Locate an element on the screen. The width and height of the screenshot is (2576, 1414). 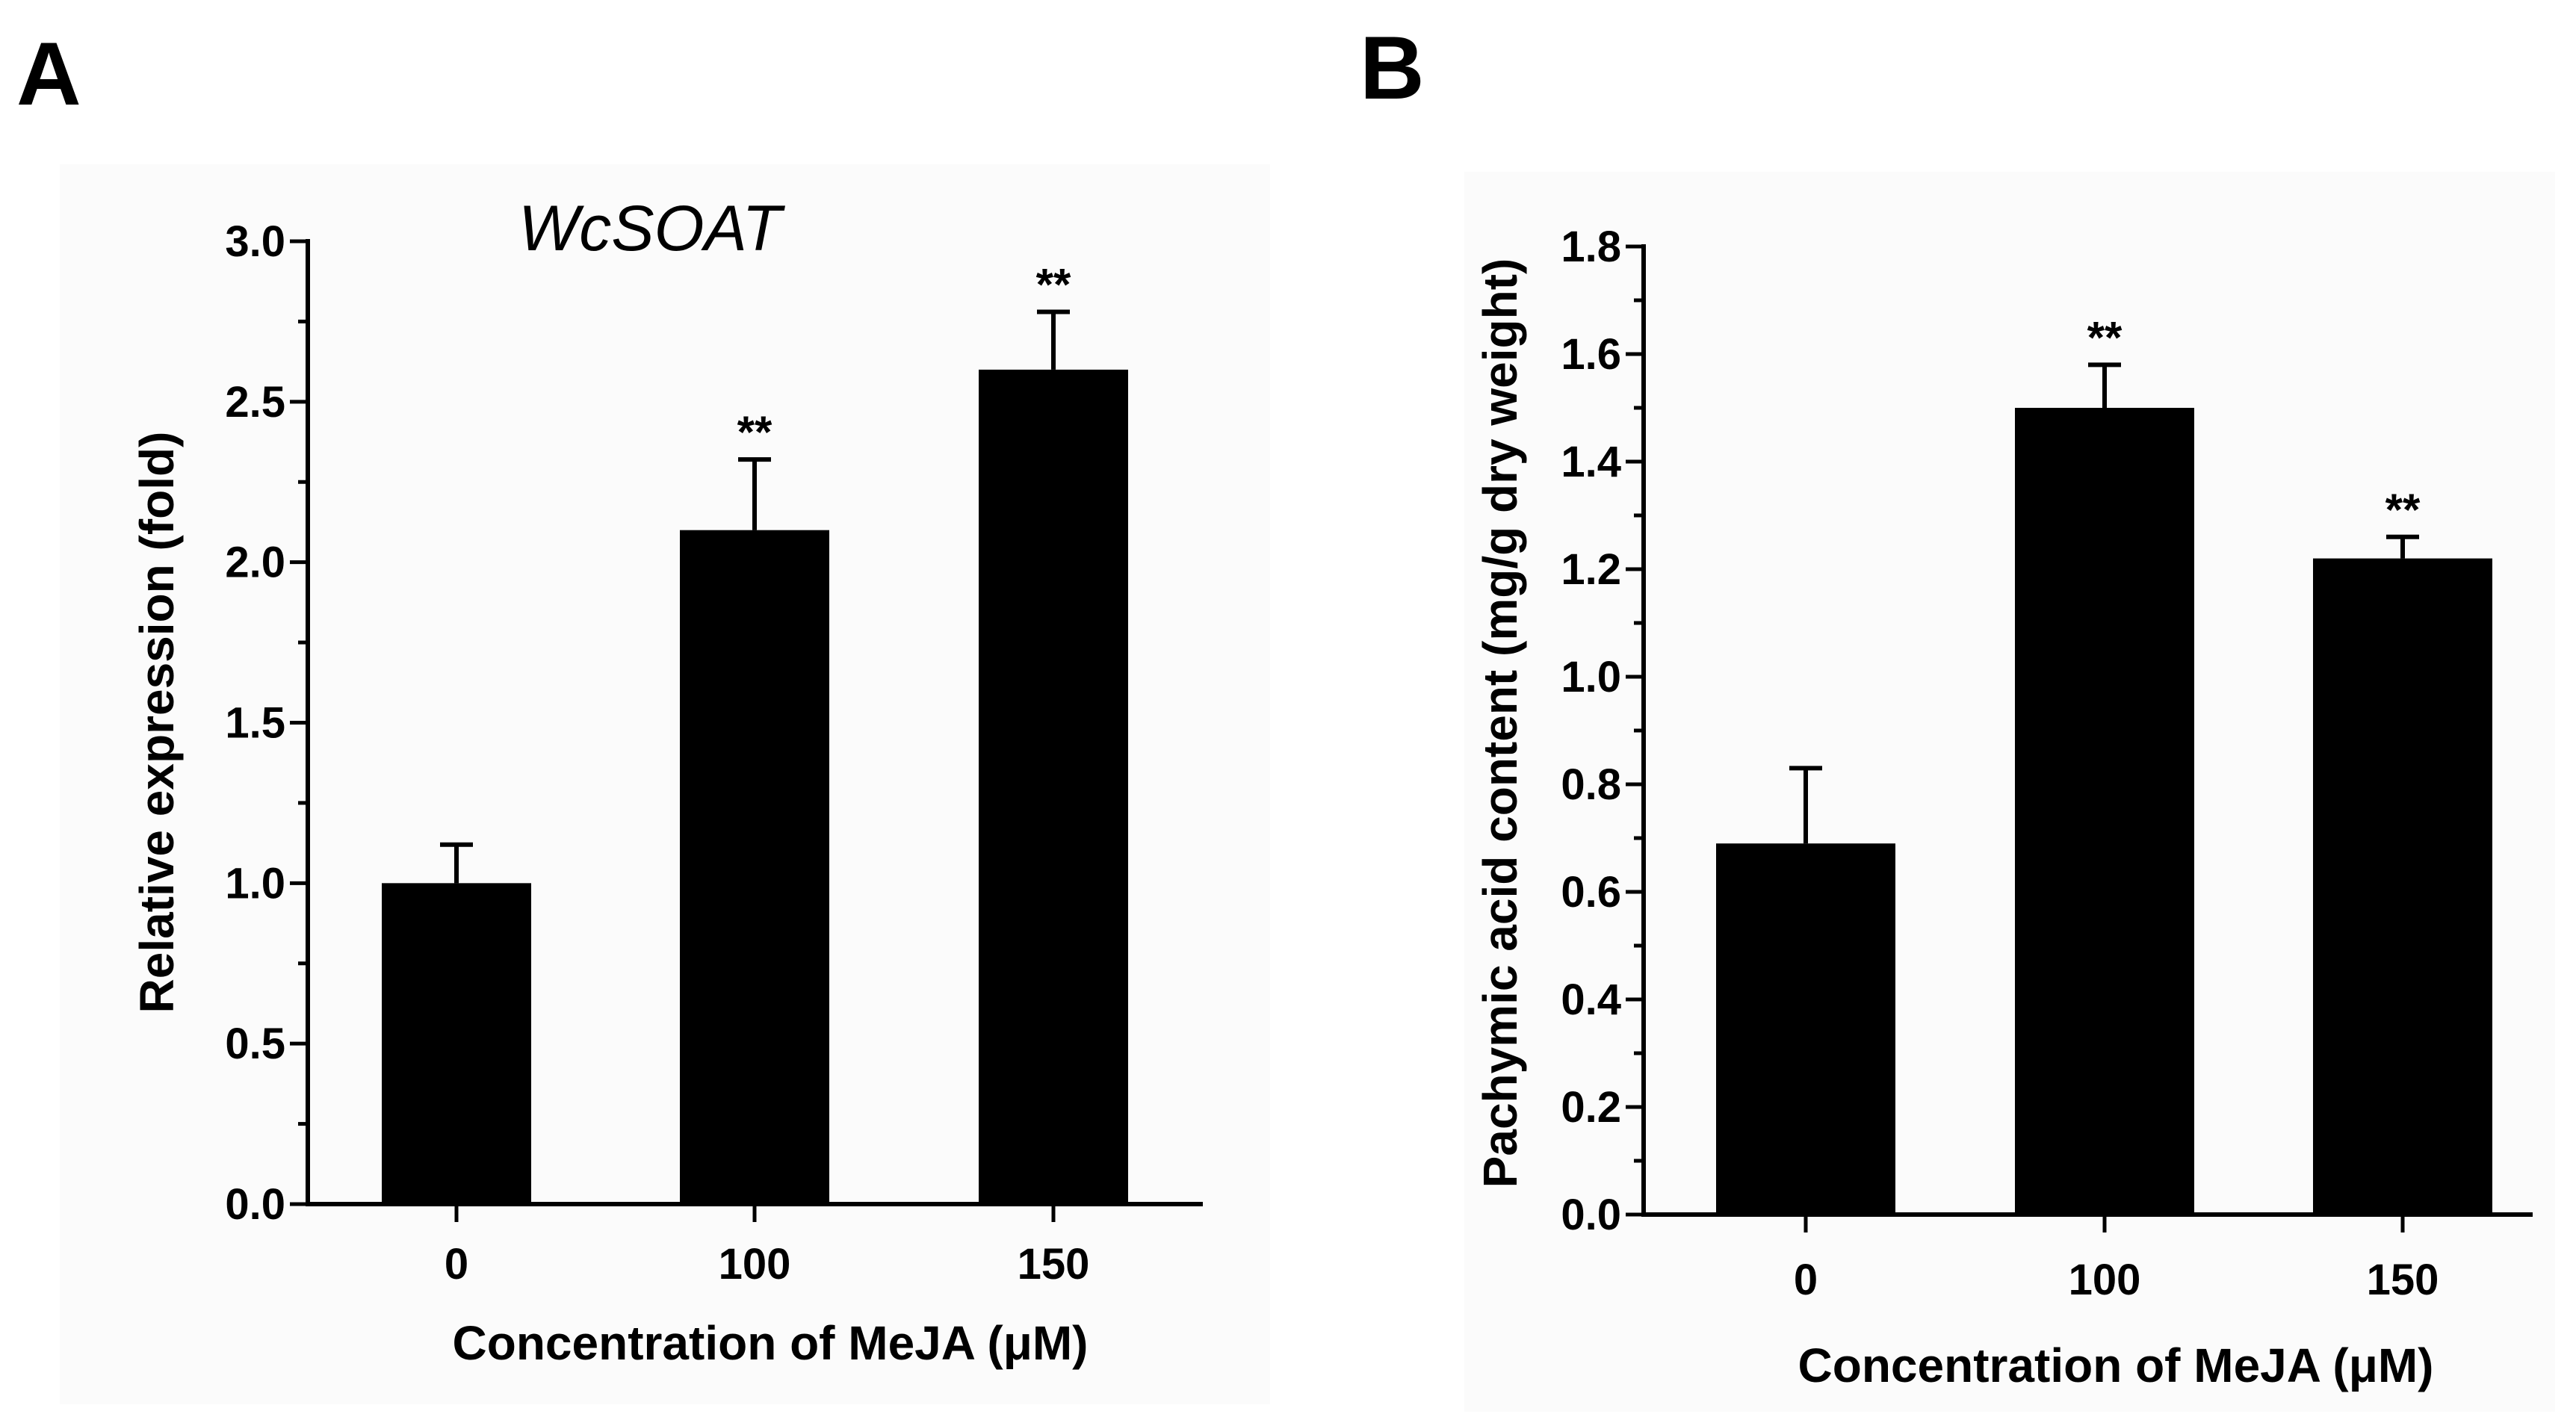
panel-a-y-axis-label: Relative expression (fold) is located at coordinates (157, 723).